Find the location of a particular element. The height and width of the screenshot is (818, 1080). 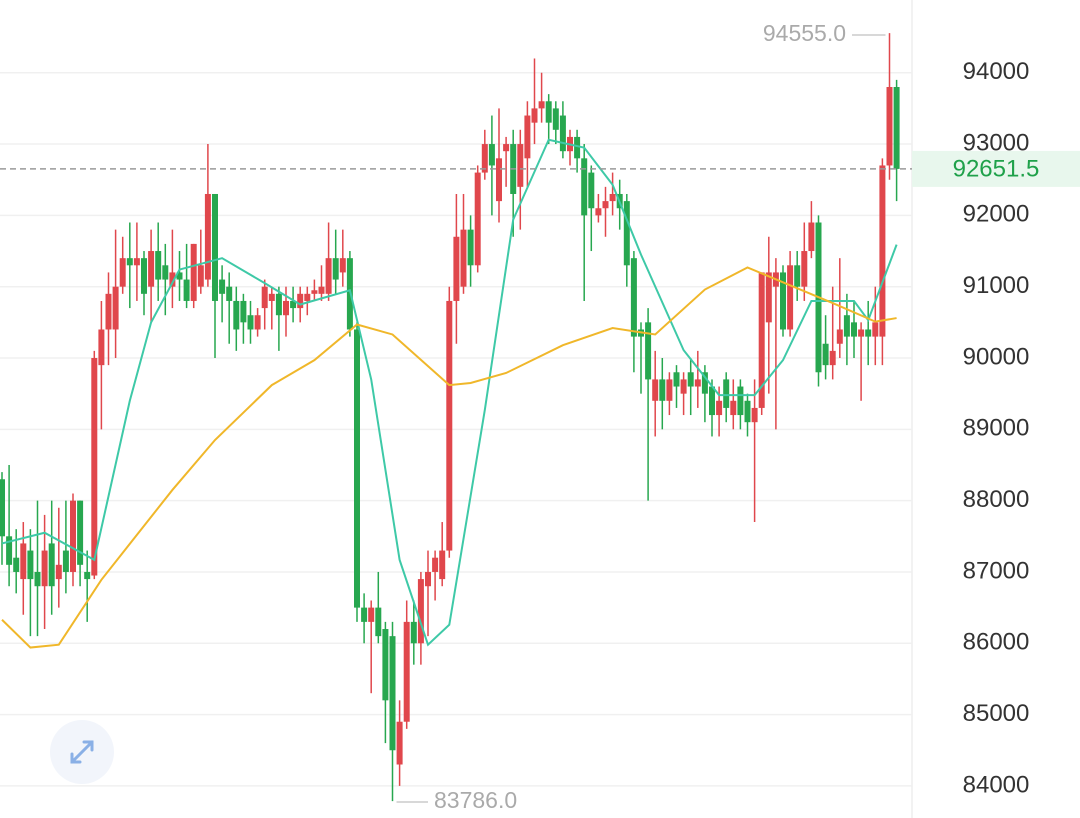

y-tick-label: 86000 is located at coordinates (996, 642).